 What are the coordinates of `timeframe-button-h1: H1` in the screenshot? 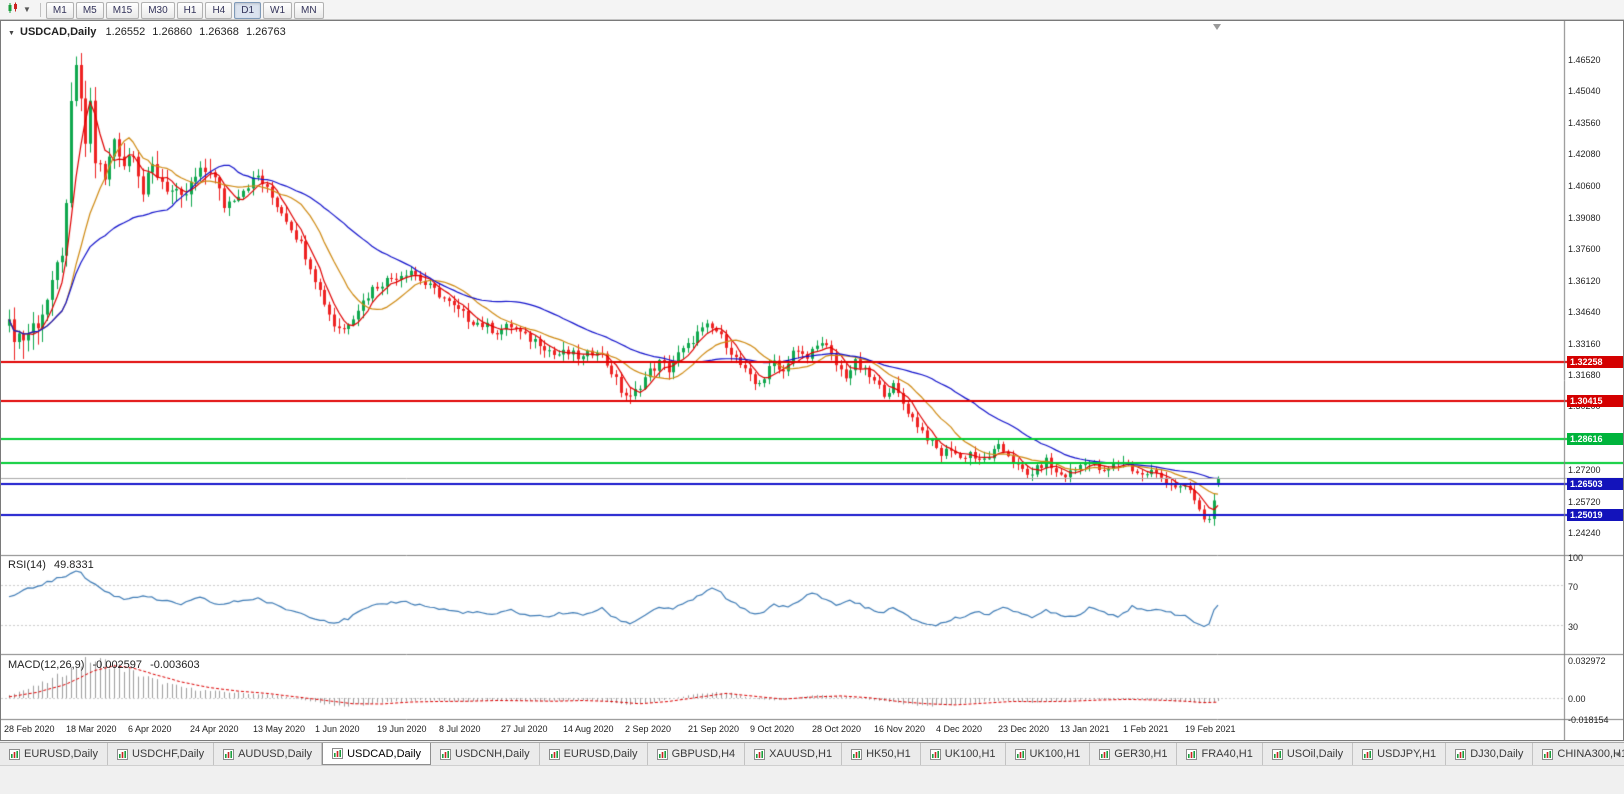 It's located at (190, 10).